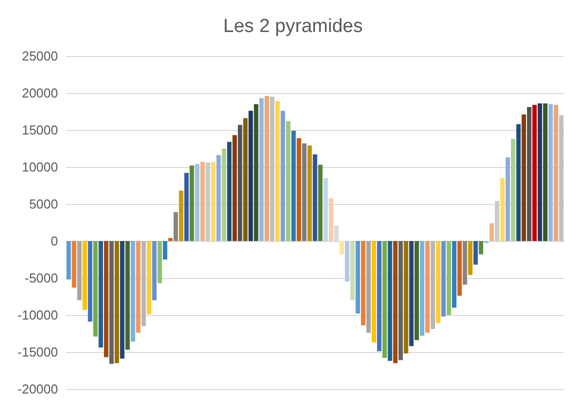 The height and width of the screenshot is (407, 586). What do you see at coordinates (43, 204) in the screenshot?
I see `y-tick-label: 5000` at bounding box center [43, 204].